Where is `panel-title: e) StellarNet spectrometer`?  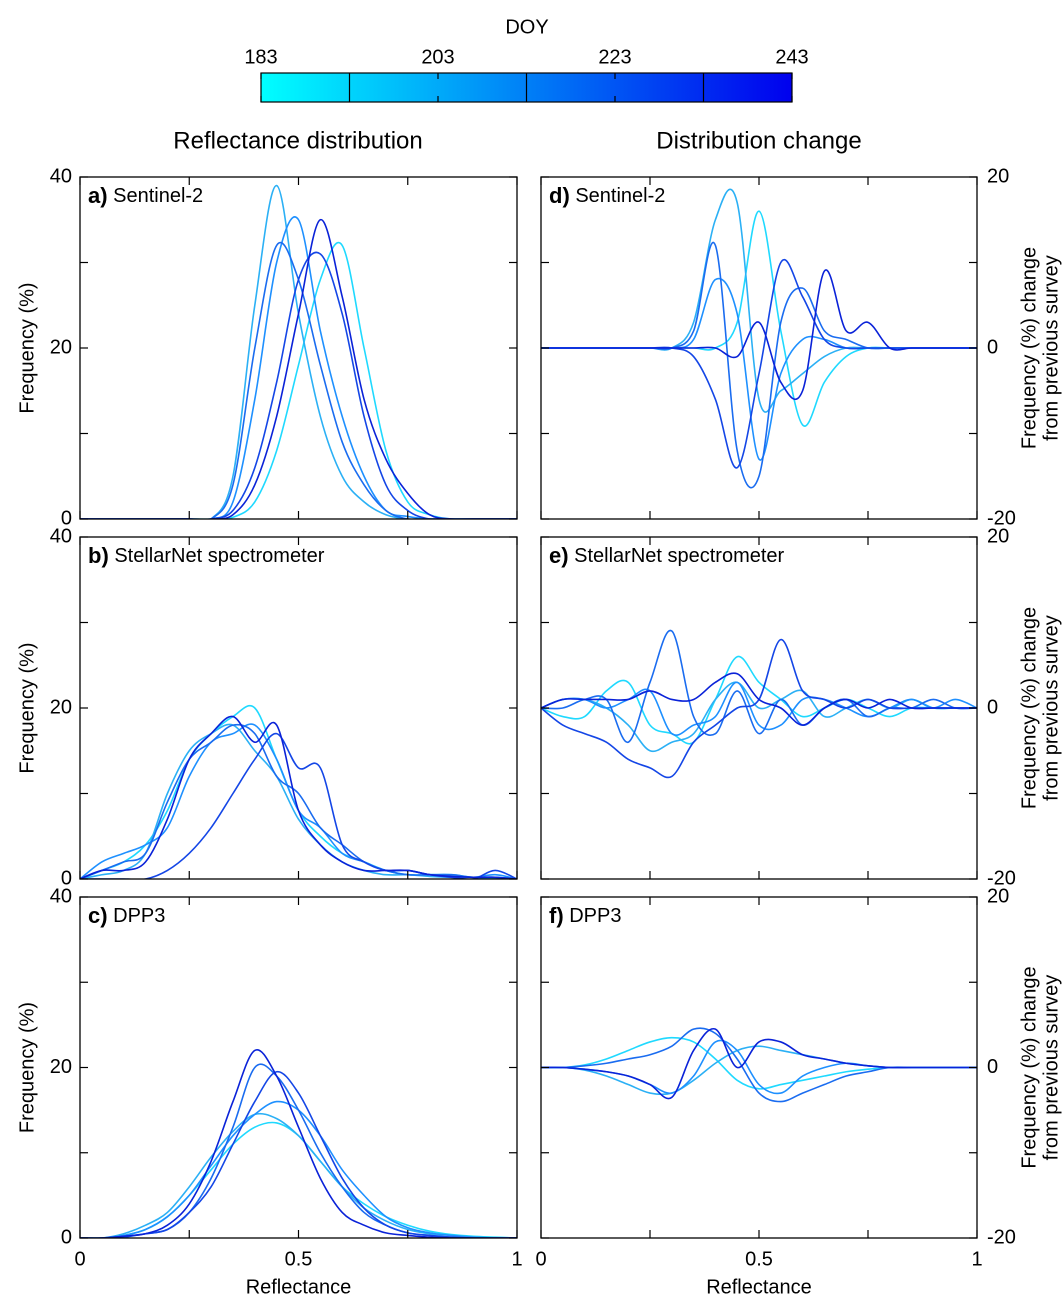
panel-title: e) StellarNet spectrometer is located at coordinates (667, 555).